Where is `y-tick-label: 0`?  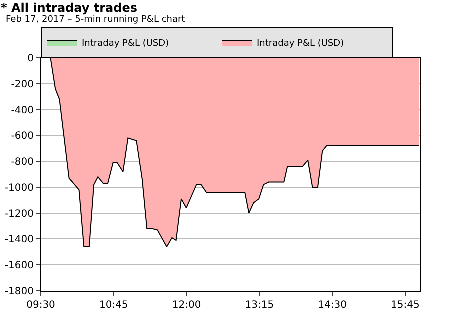
y-tick-label: 0 is located at coordinates (31, 59).